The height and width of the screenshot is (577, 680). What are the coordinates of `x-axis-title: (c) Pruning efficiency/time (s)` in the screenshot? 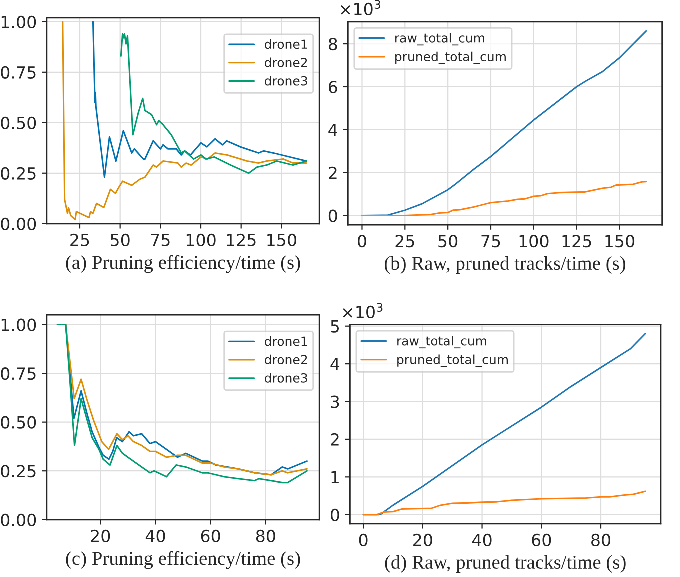 It's located at (183, 560).